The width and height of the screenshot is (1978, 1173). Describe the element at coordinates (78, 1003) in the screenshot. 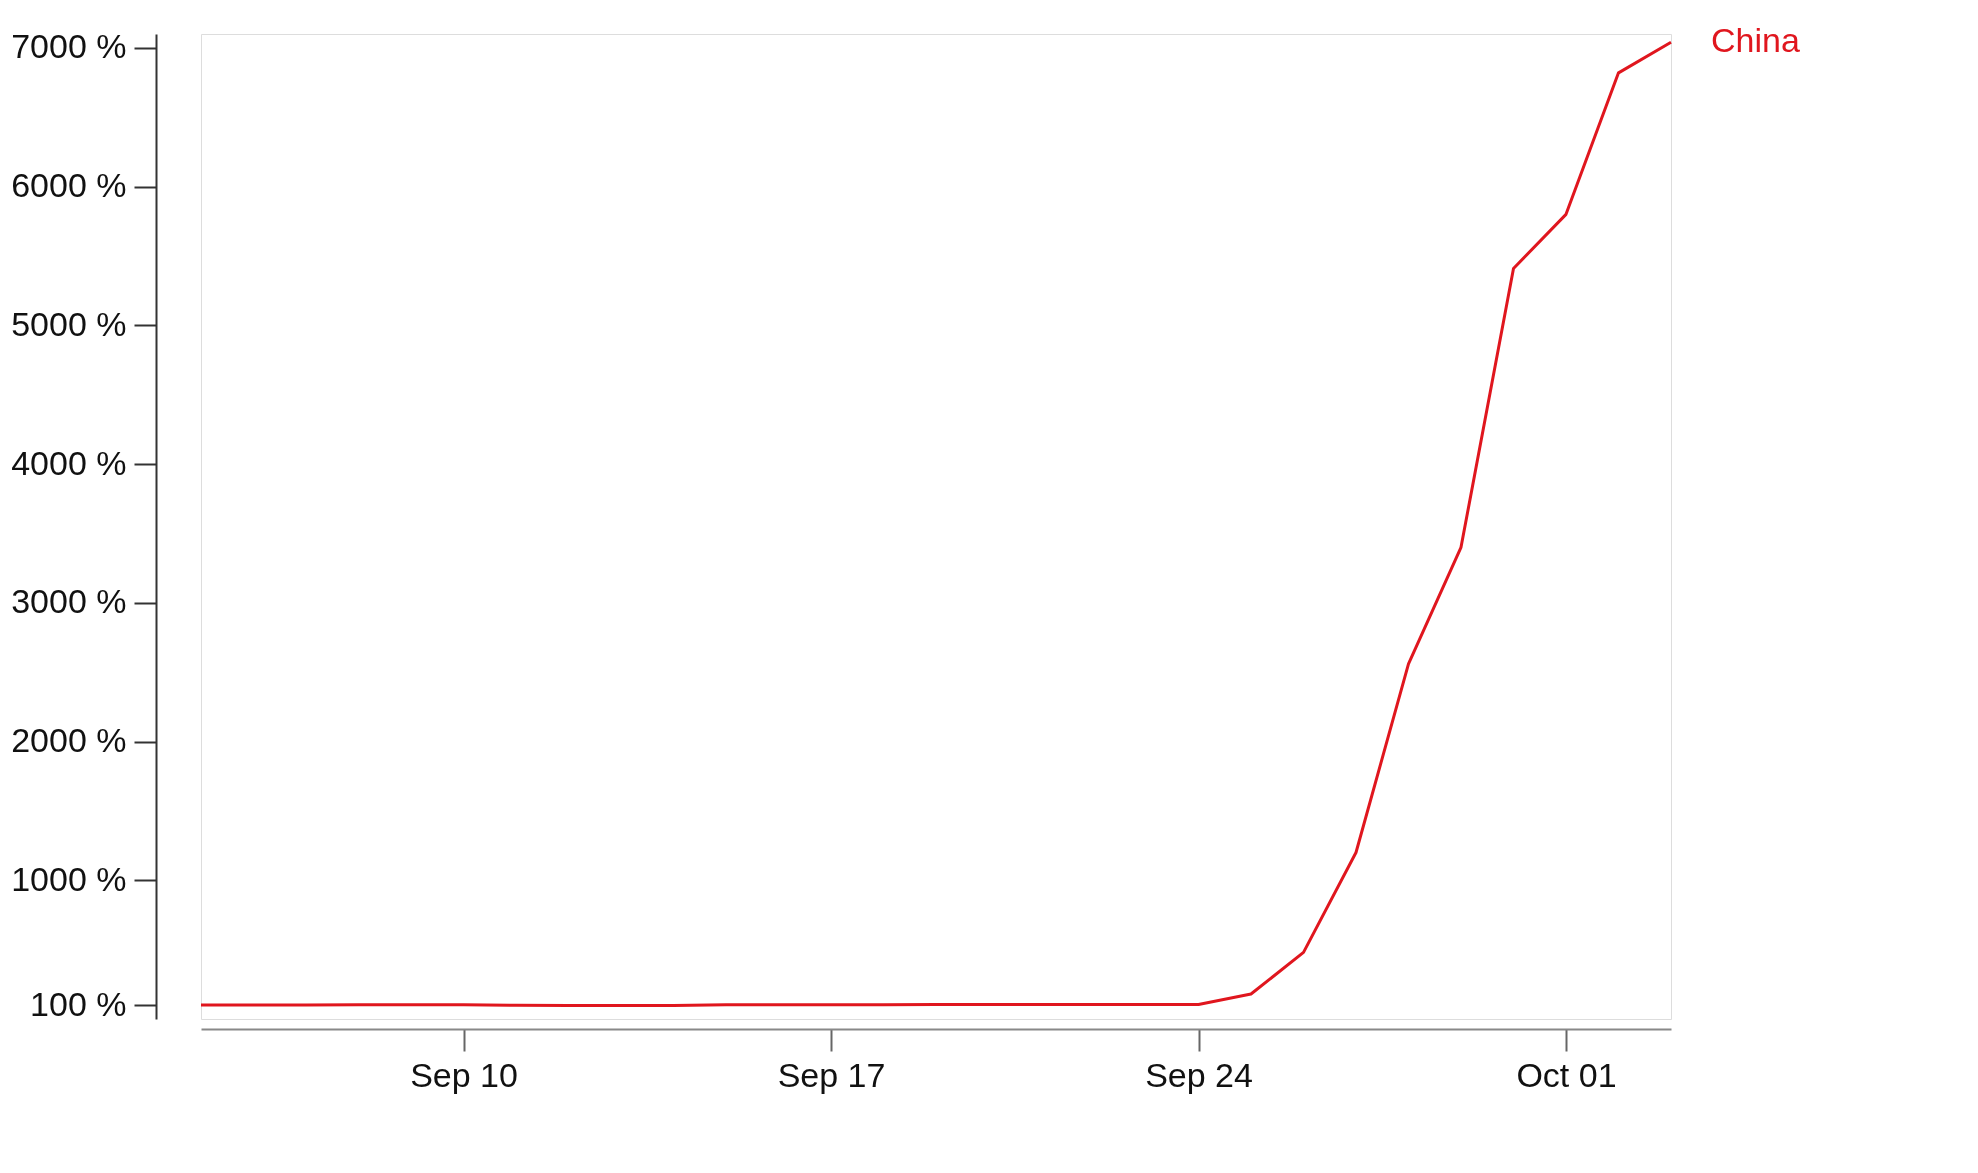

I see `y-tick-label: 100 %` at that location.